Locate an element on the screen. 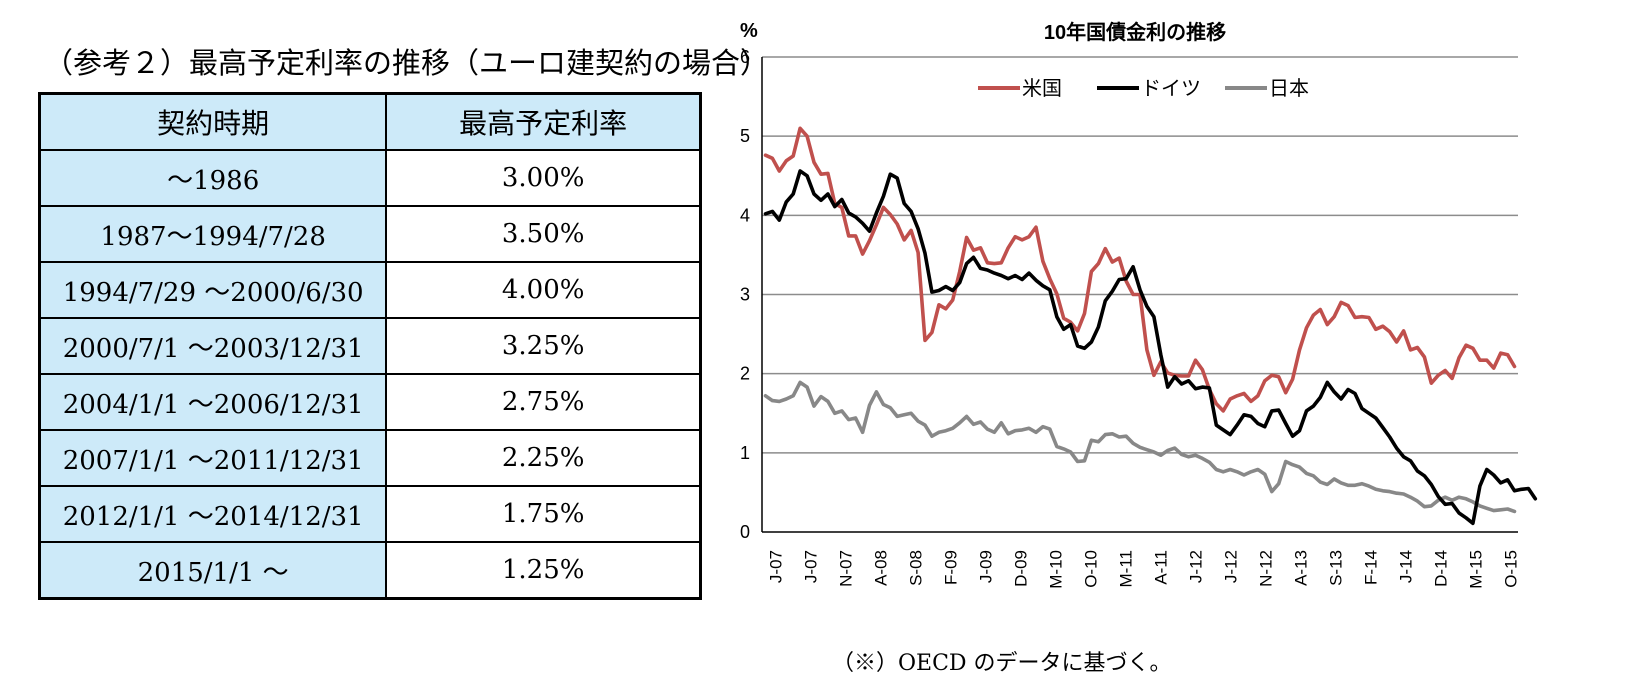 This screenshot has width=1633, height=679. x-tick-label: N-07 is located at coordinates (845, 568).